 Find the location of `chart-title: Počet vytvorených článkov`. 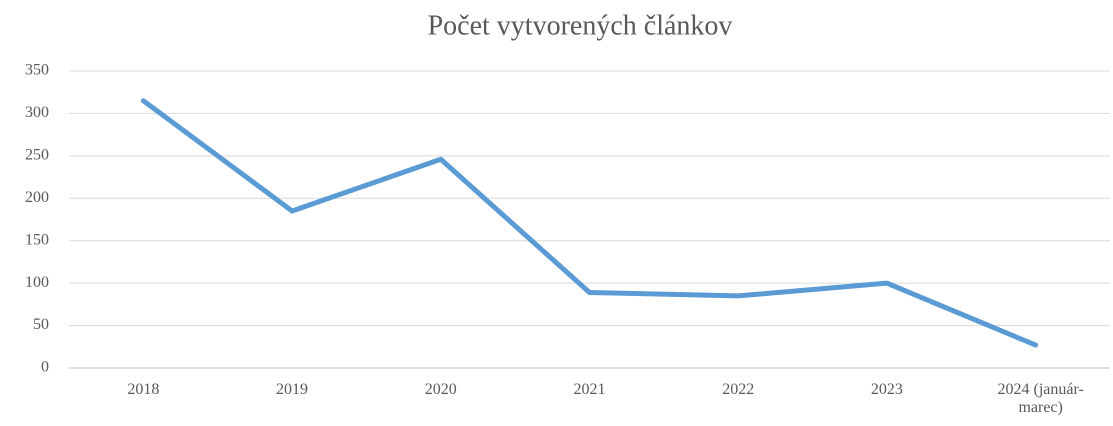

chart-title: Počet vytvorených článkov is located at coordinates (580, 25).